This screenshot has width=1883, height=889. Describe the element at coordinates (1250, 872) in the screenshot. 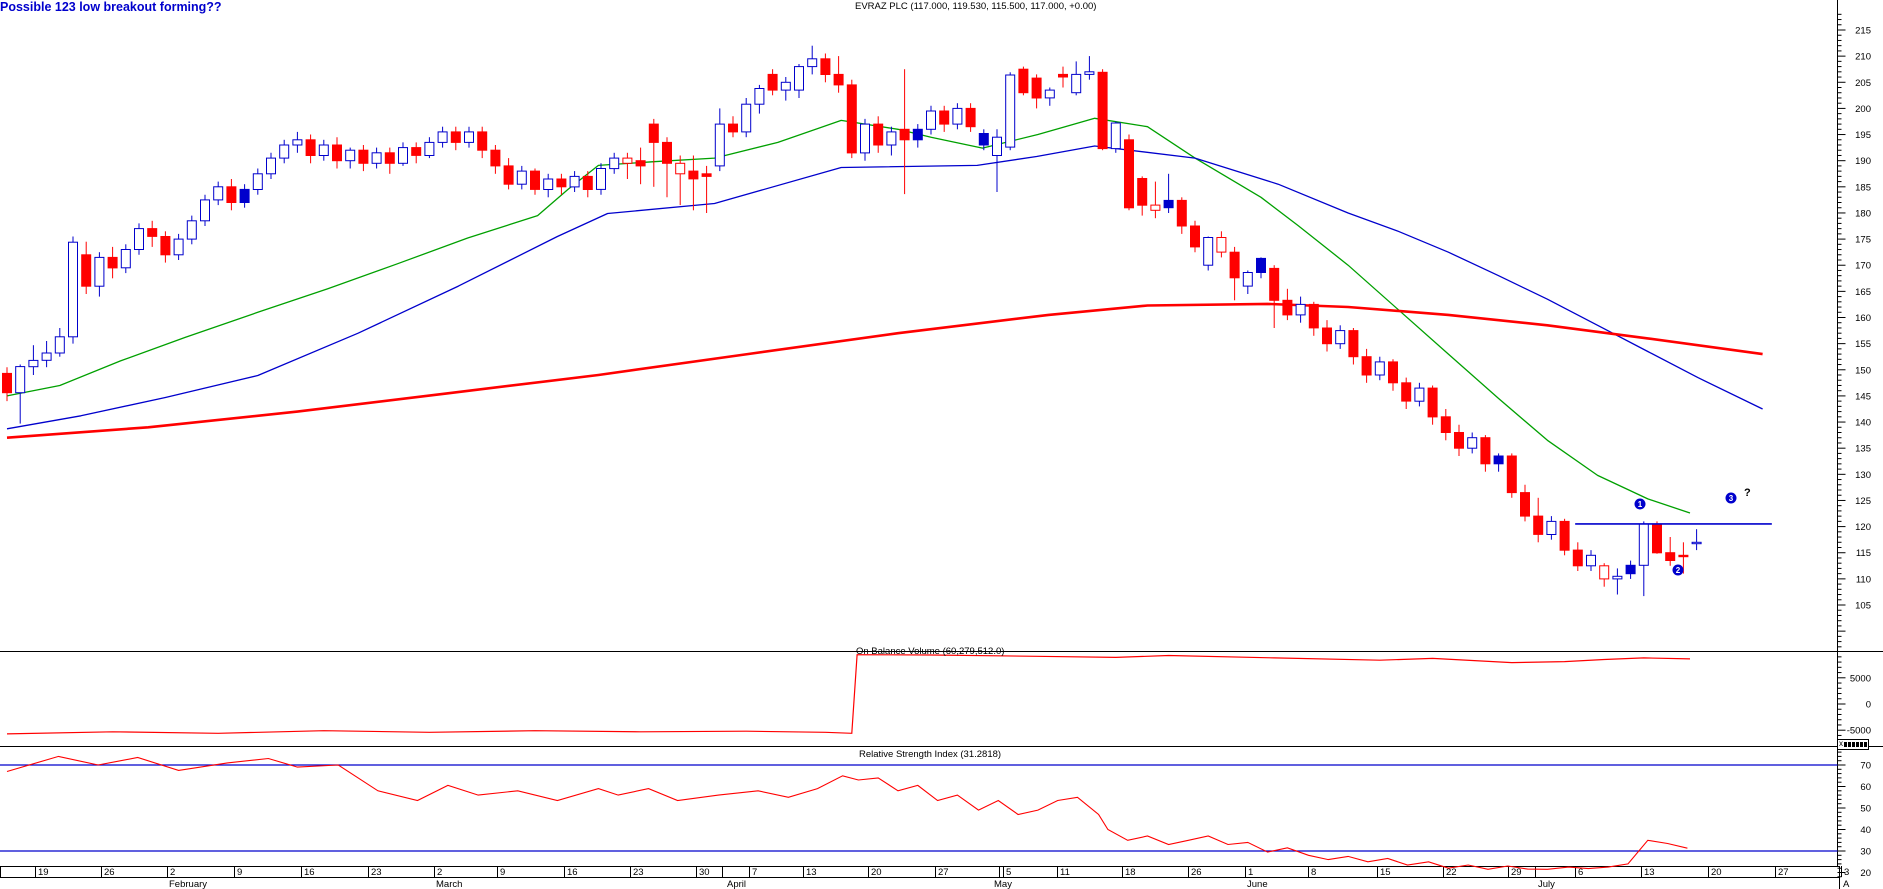

I see `date-tick-label: 1` at that location.